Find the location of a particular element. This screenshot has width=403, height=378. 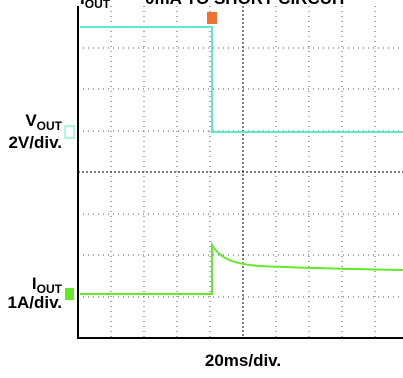

iout-trace is located at coordinates (241, 268).